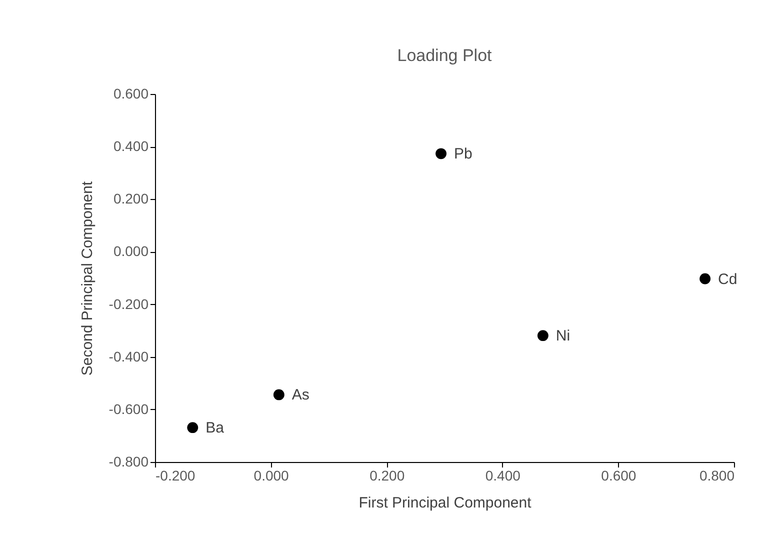 This screenshot has height=559, width=769. Describe the element at coordinates (272, 476) in the screenshot. I see `x-tick-label: 0.000` at that location.